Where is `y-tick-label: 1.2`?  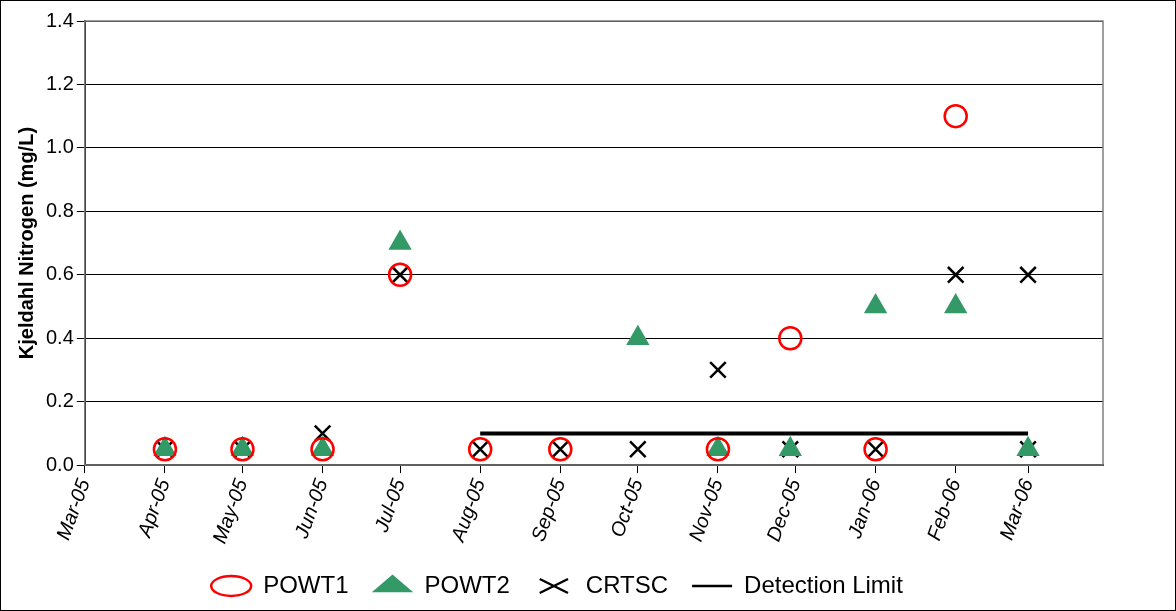
y-tick-label: 1.2 is located at coordinates (59, 82).